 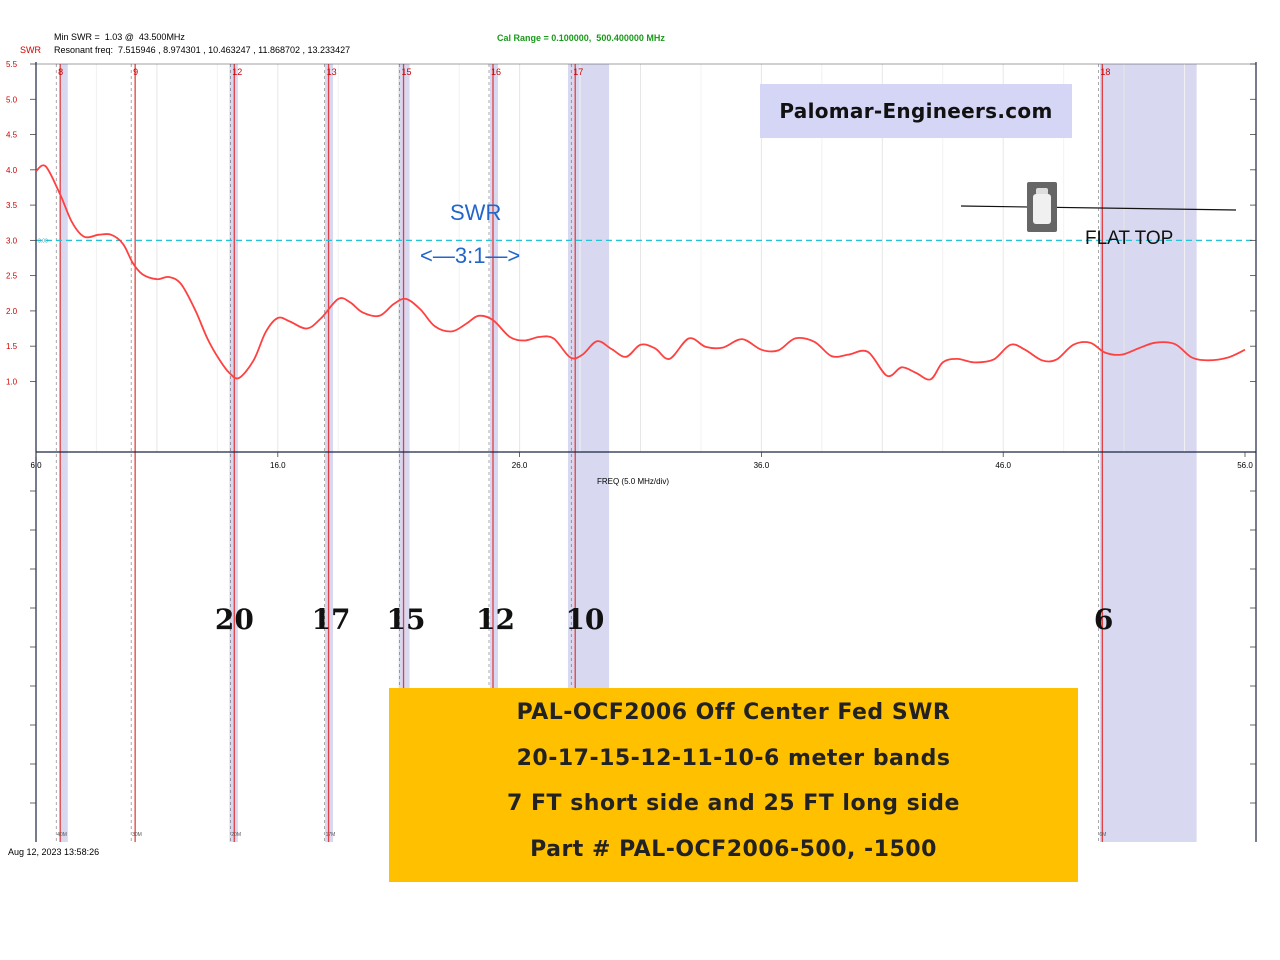 What do you see at coordinates (135, 72) in the screenshot?
I see `marker-number-label: 9` at bounding box center [135, 72].